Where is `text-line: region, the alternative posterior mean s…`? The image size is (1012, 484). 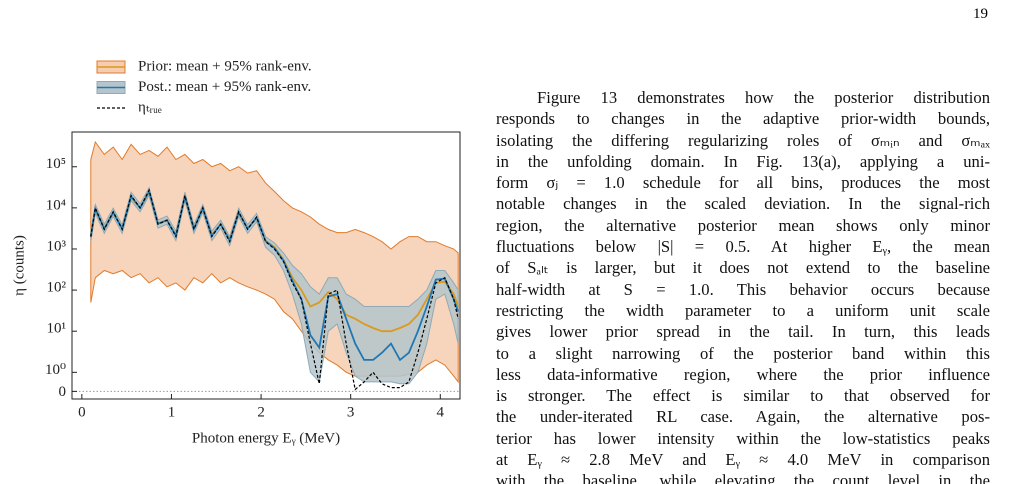 text-line: region, the alternative posterior mean s… is located at coordinates (743, 225).